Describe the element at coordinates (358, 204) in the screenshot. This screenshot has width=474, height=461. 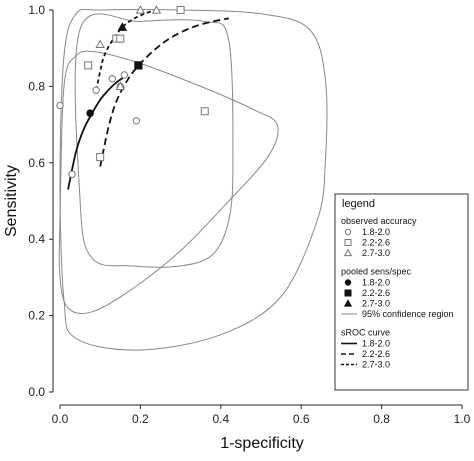
I see `legend-title: legend` at that location.